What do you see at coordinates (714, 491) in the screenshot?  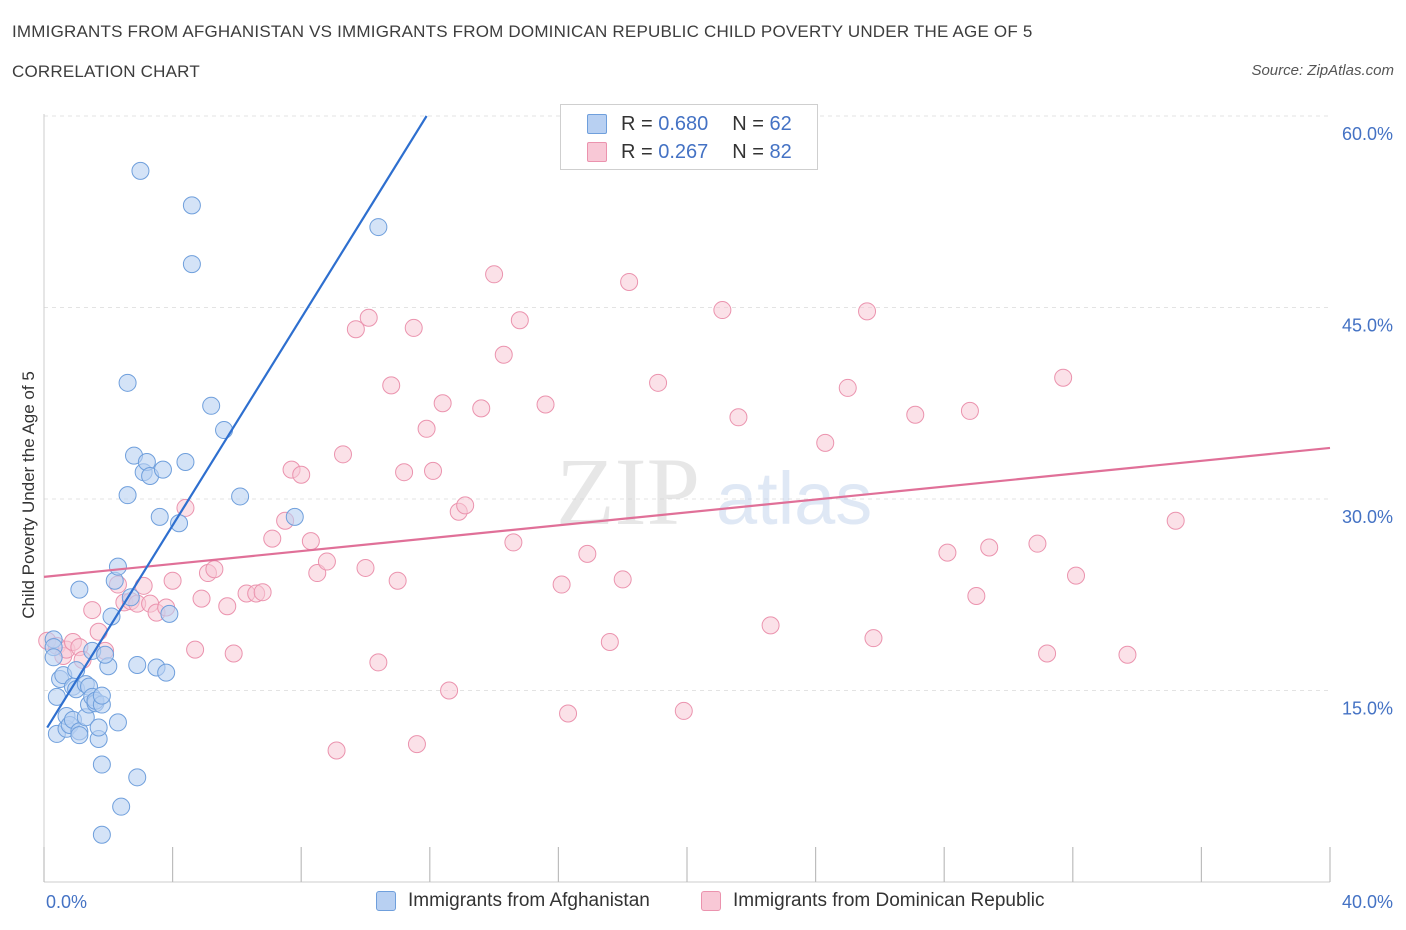 I see `watermark: ZIP atlas` at bounding box center [714, 491].